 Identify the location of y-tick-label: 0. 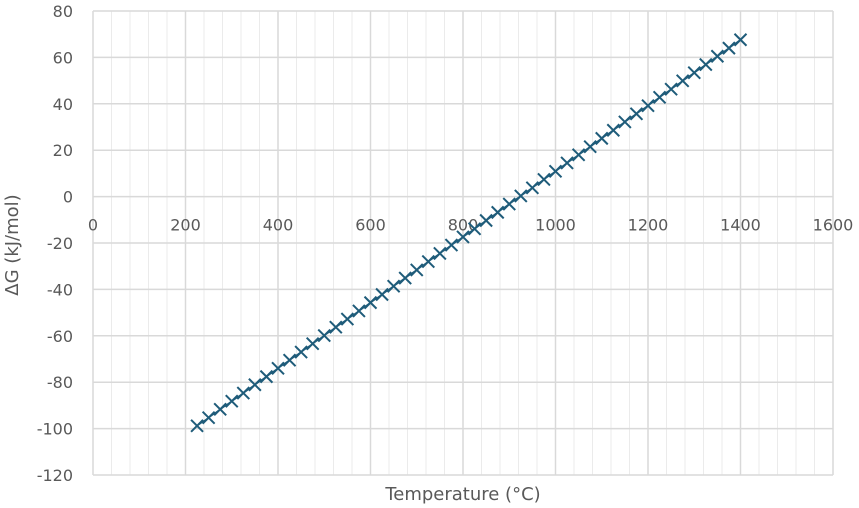
(68, 197).